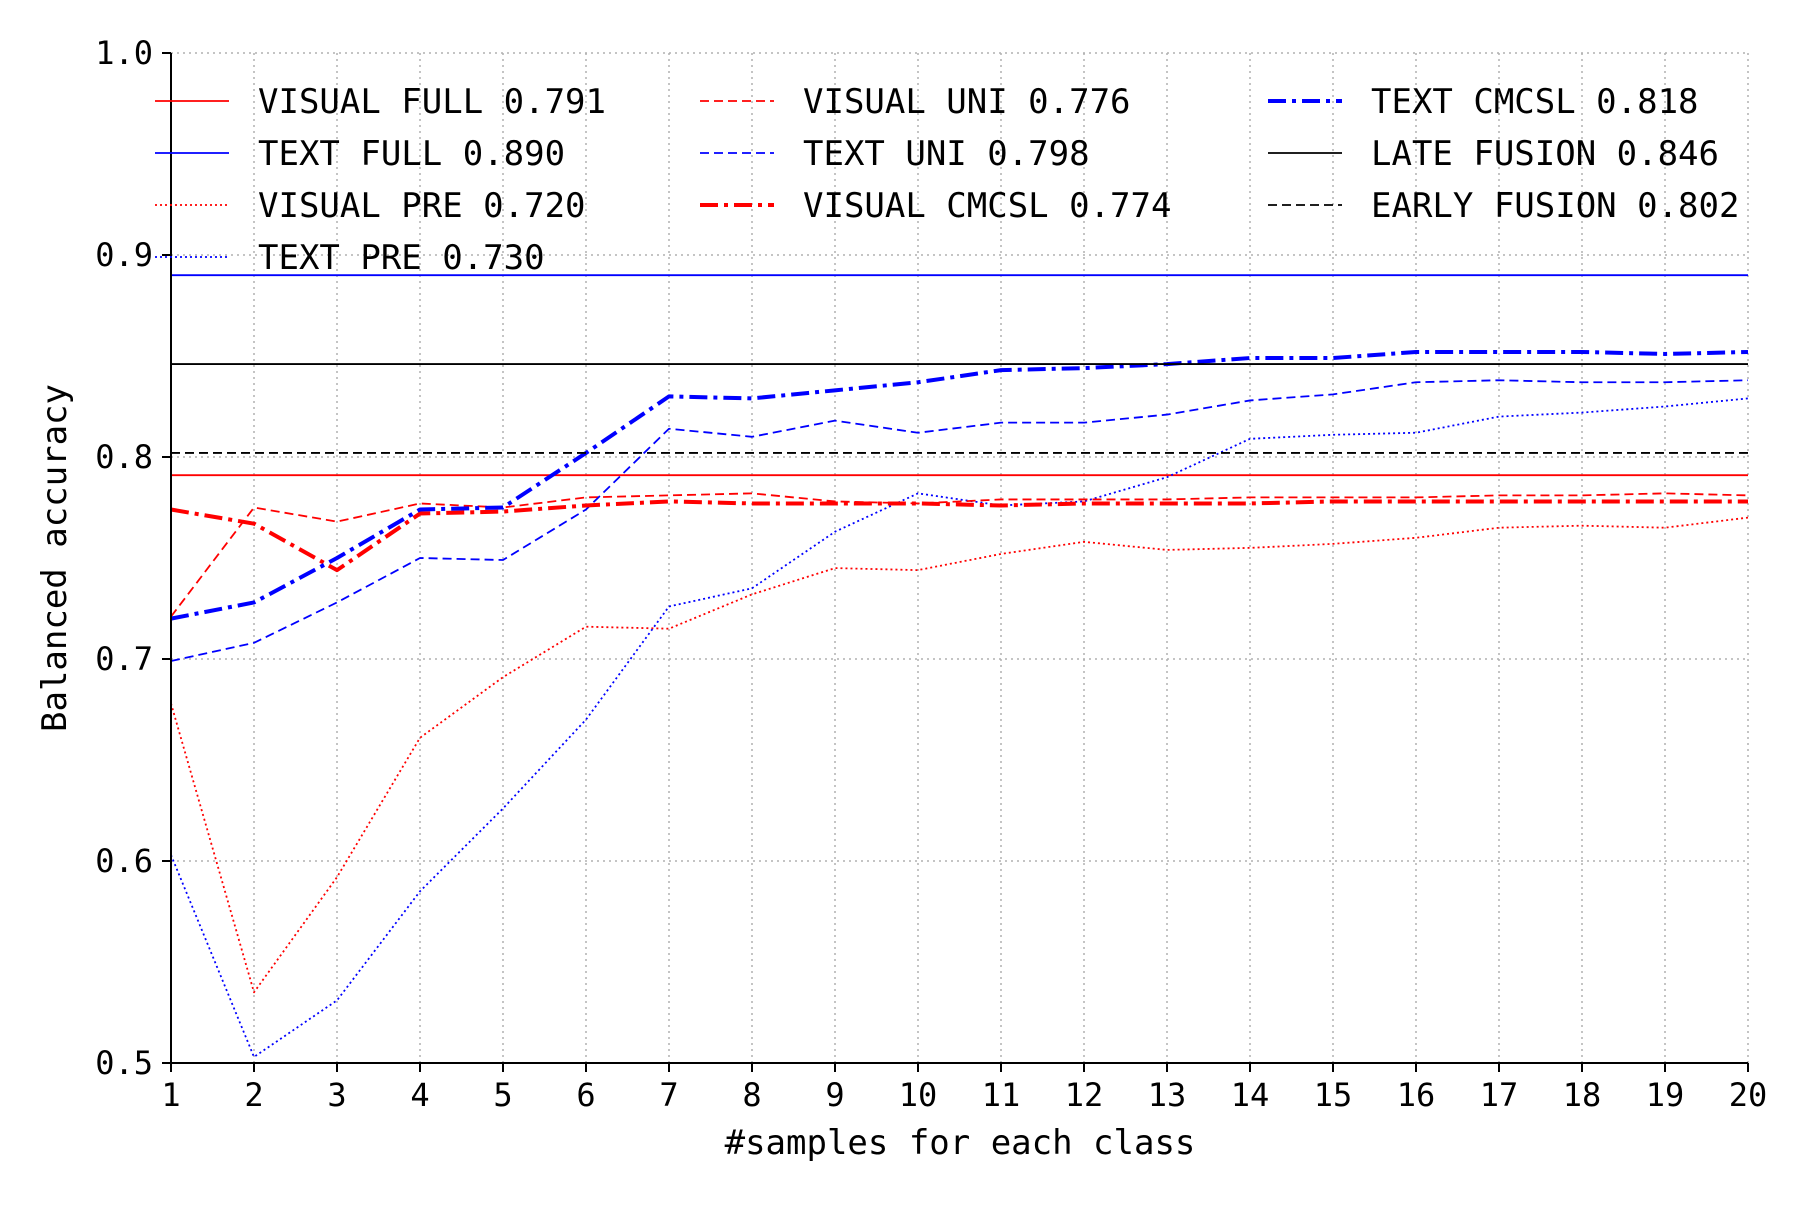 The image size is (1800, 1205). What do you see at coordinates (1333, 1095) in the screenshot?
I see `x-tick-label: 15` at bounding box center [1333, 1095].